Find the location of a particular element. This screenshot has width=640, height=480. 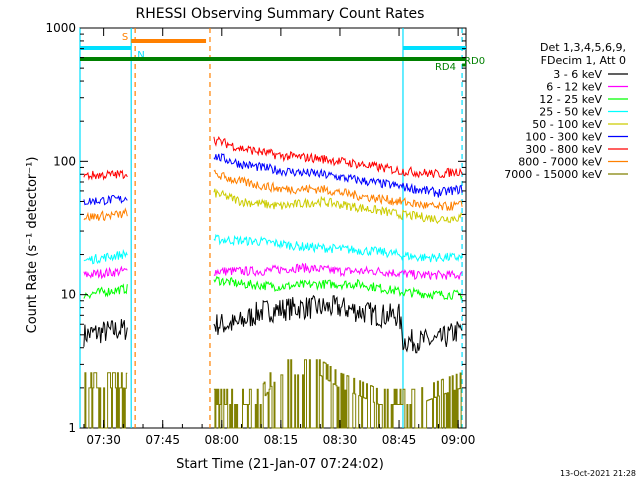

legend-label-8: 7000 - 15000 keV is located at coordinates (553, 174).